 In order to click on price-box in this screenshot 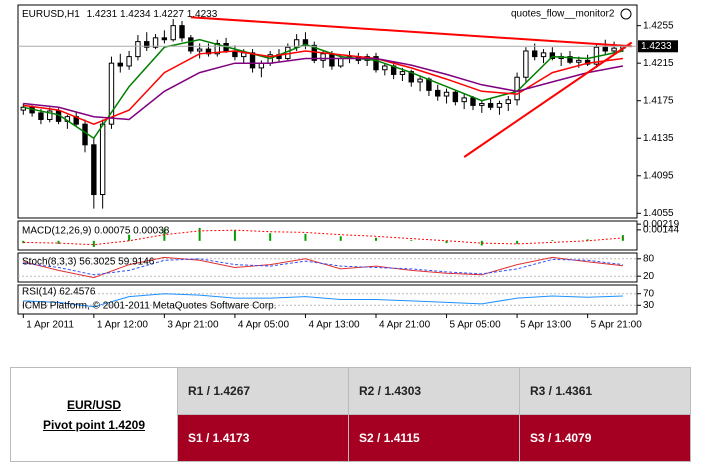, I will do `click(658, 46)`.